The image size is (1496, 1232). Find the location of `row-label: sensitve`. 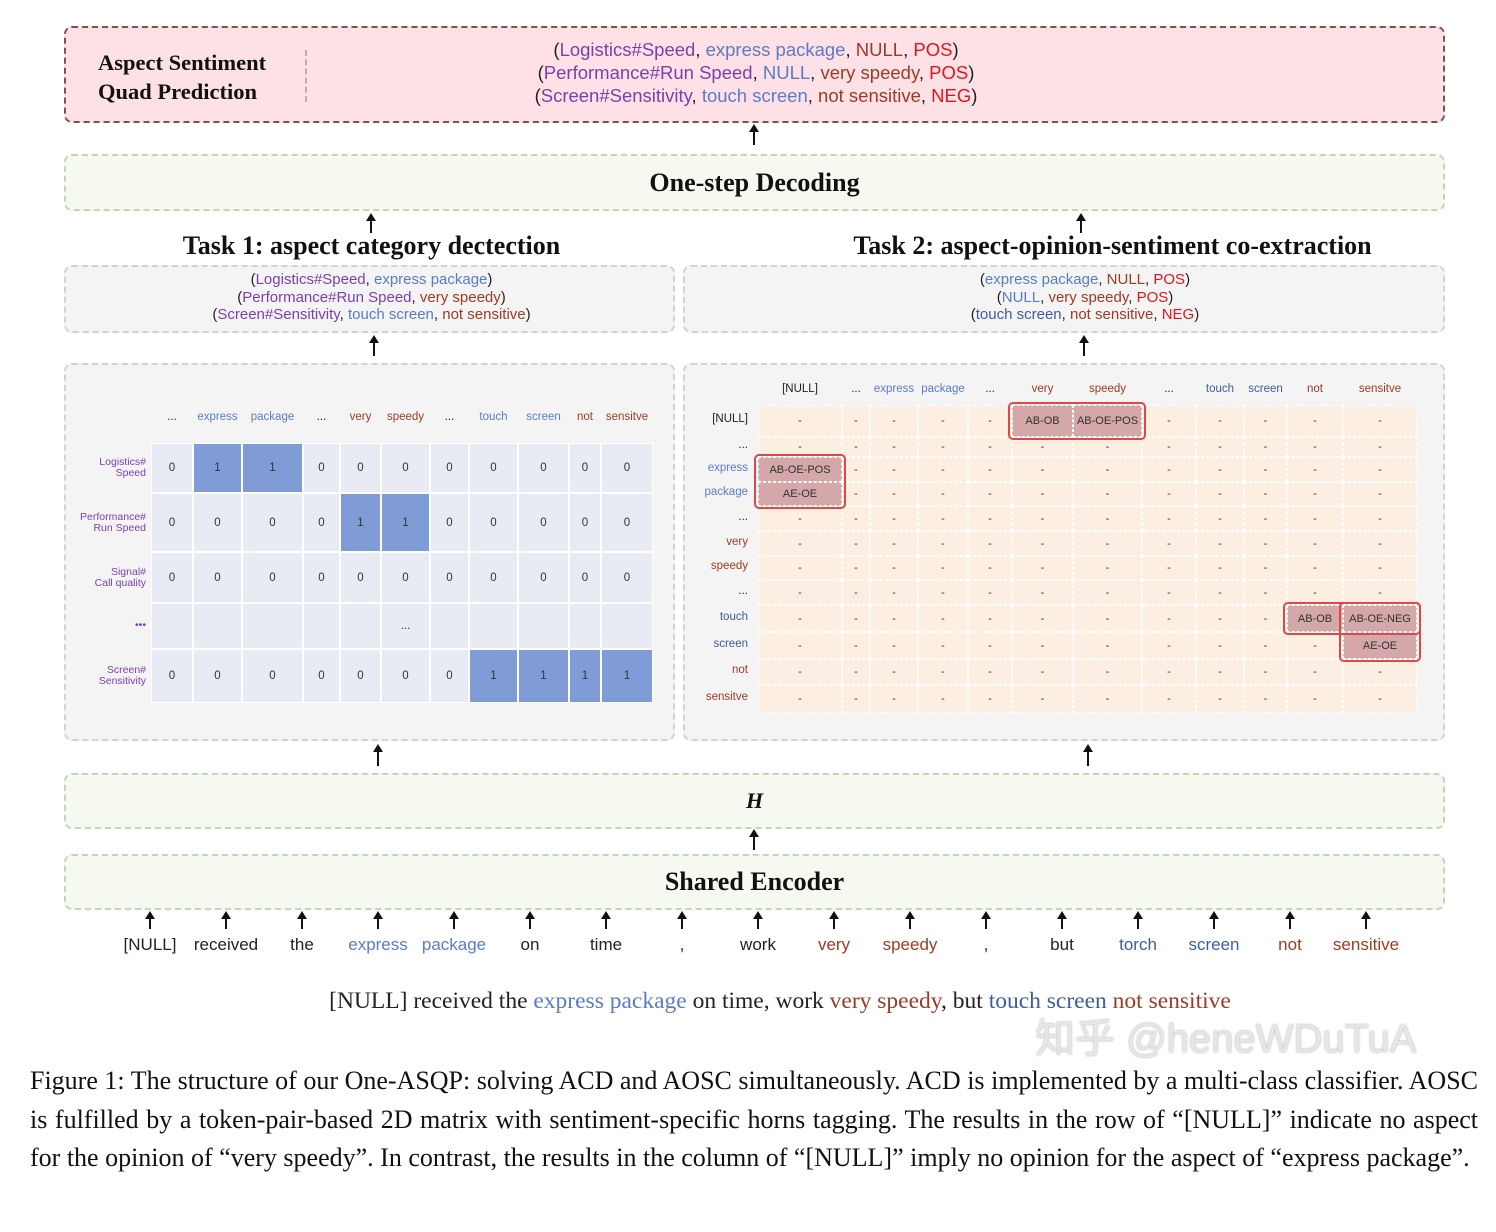

row-label: sensitve is located at coordinates (726, 697).